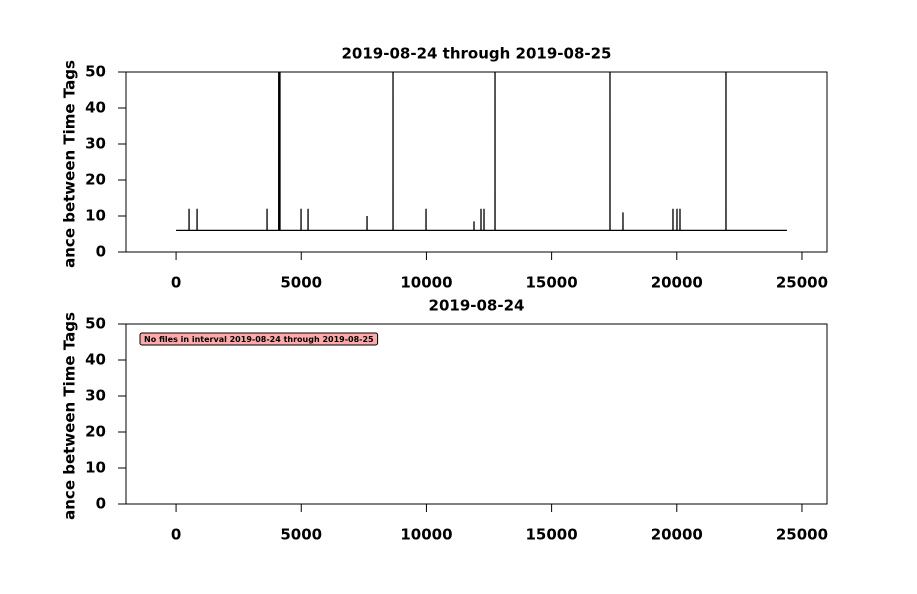 This screenshot has height=594, width=917. Describe the element at coordinates (477, 306) in the screenshot. I see `chart-title: 2019-08-24` at that location.